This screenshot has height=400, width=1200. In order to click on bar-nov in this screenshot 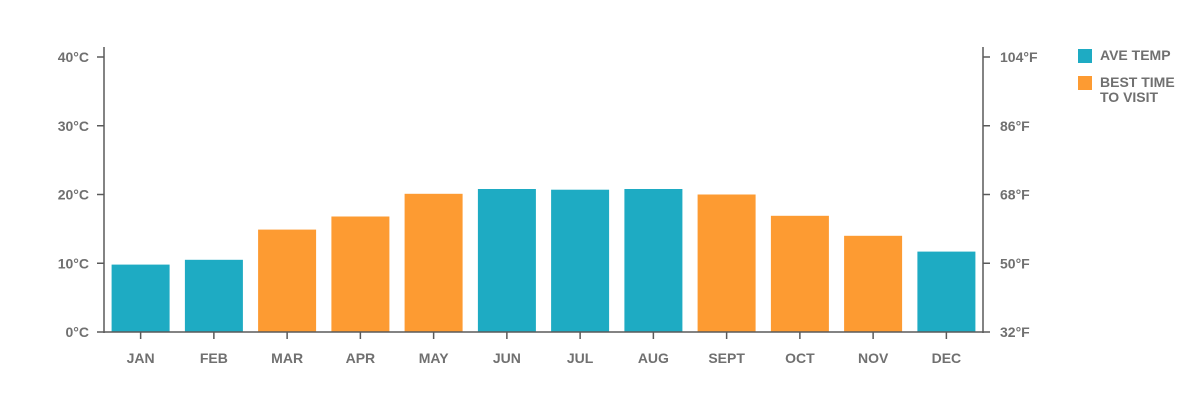, I will do `click(873, 284)`.